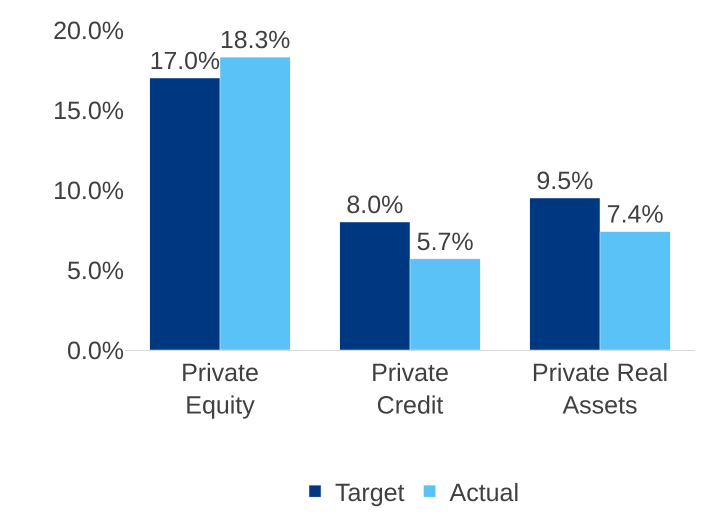  I want to click on data-label: 17.0%, so click(185, 62).